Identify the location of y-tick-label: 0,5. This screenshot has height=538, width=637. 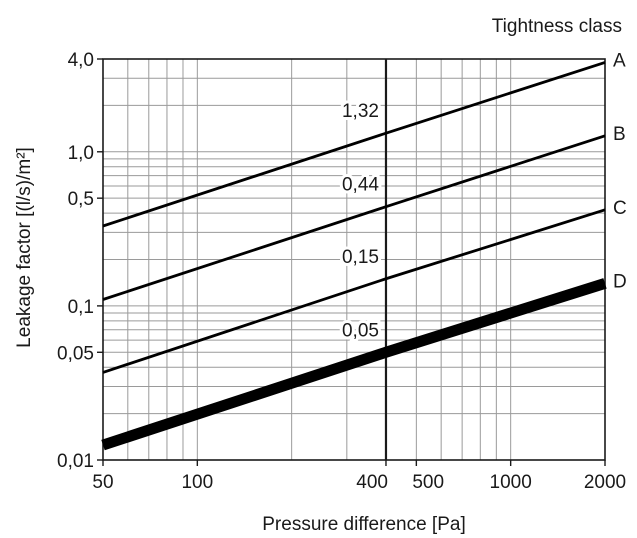
(81, 199).